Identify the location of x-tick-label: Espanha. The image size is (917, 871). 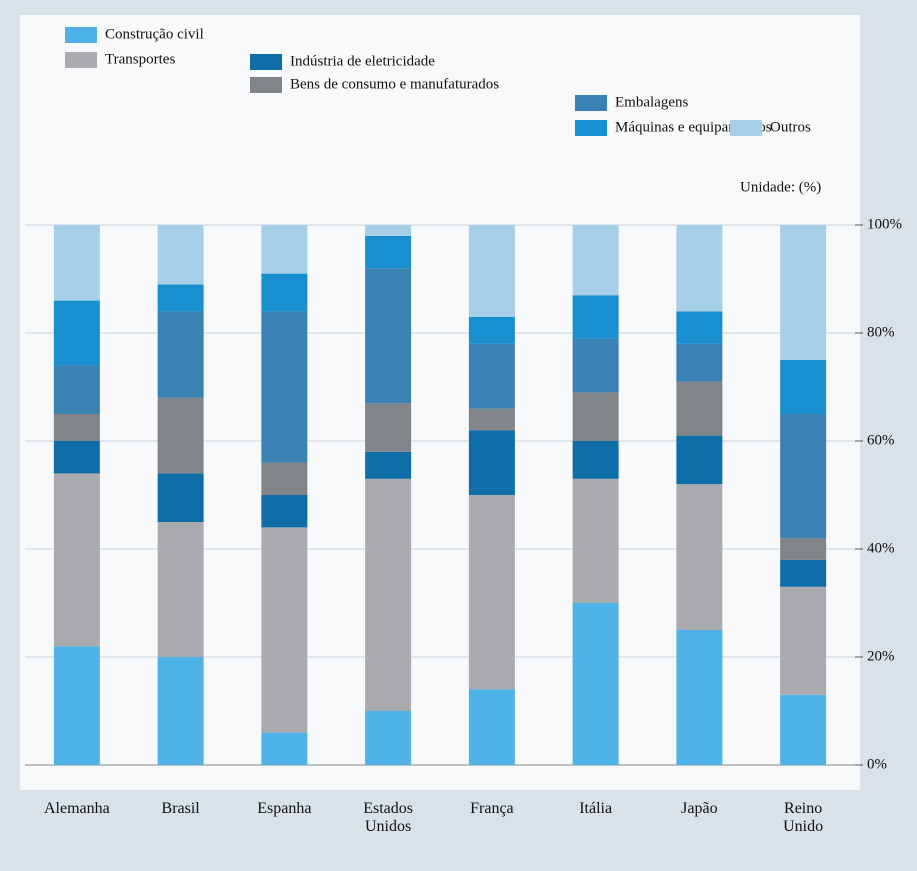
(284, 808).